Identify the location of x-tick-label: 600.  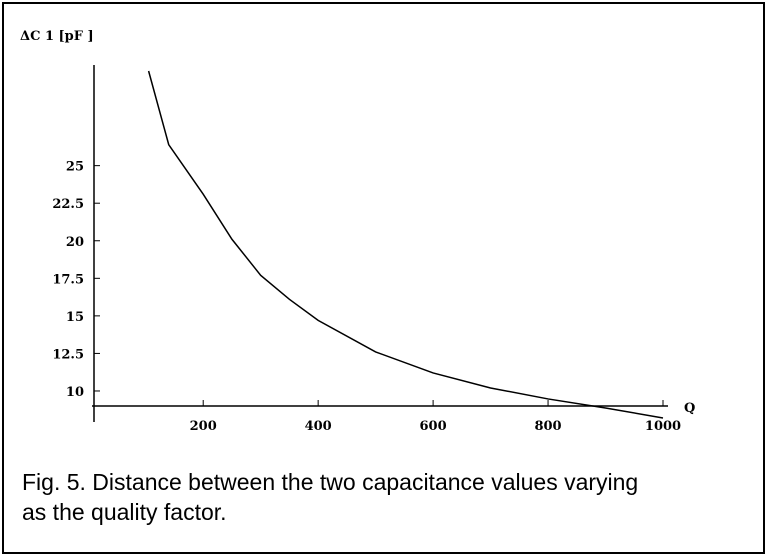
(433, 426).